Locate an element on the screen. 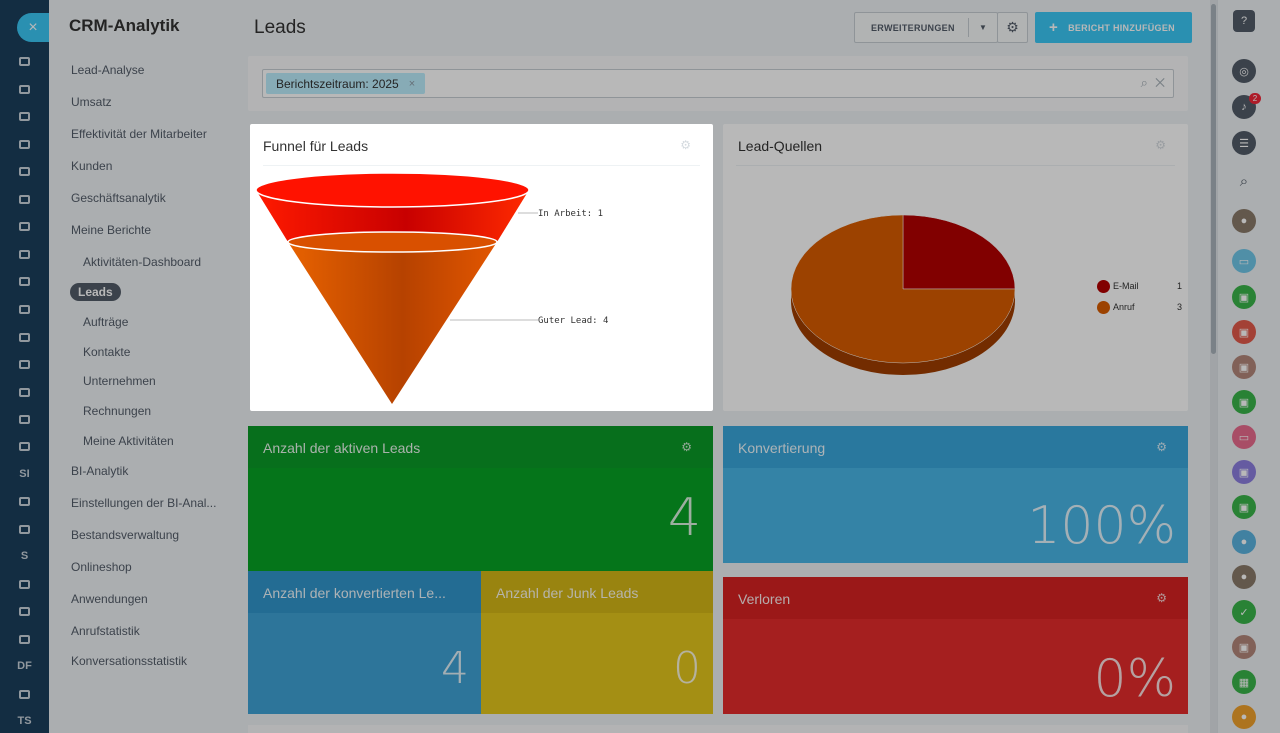 The image size is (1280, 733). extensions-button: ERWEITERUNGEN ▼ is located at coordinates (926, 27).